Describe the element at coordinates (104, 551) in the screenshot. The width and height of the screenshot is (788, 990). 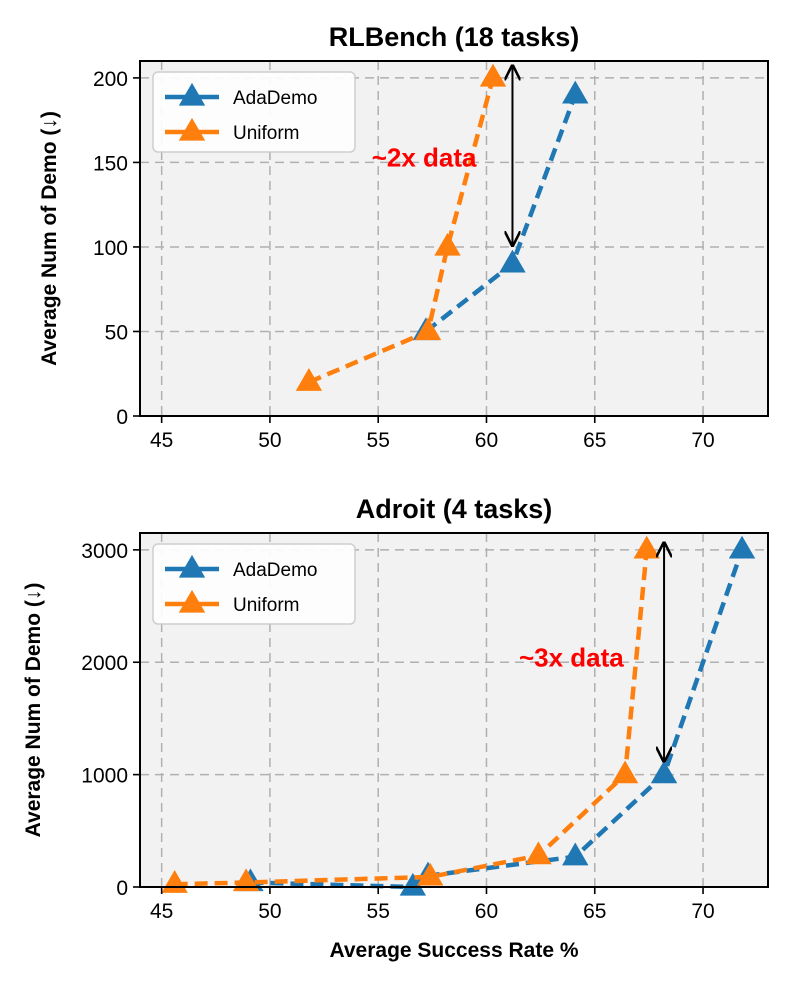
I see `y-tick-label: 3000` at that location.